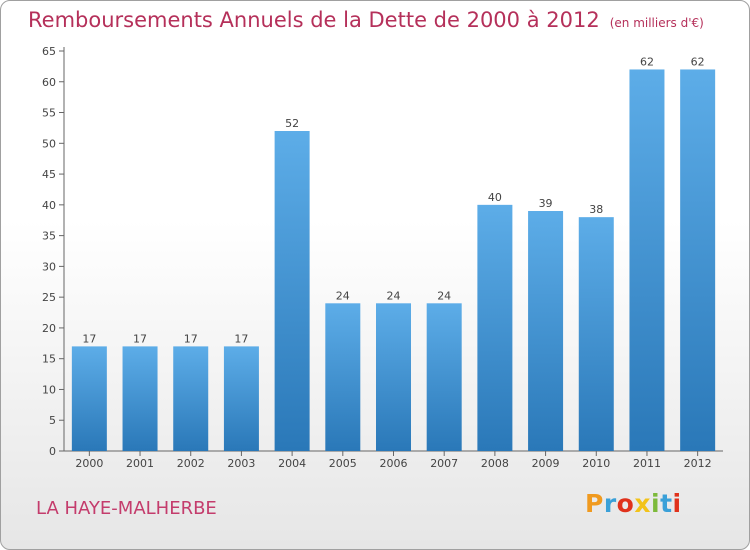 The height and width of the screenshot is (550, 750). What do you see at coordinates (241, 463) in the screenshot?
I see `x-tick-label: 2003` at bounding box center [241, 463].